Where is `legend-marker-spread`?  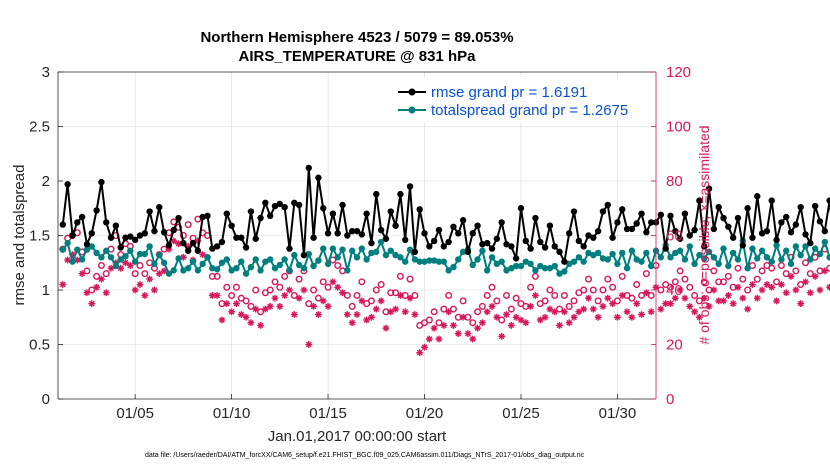
legend-marker-spread is located at coordinates (412, 110).